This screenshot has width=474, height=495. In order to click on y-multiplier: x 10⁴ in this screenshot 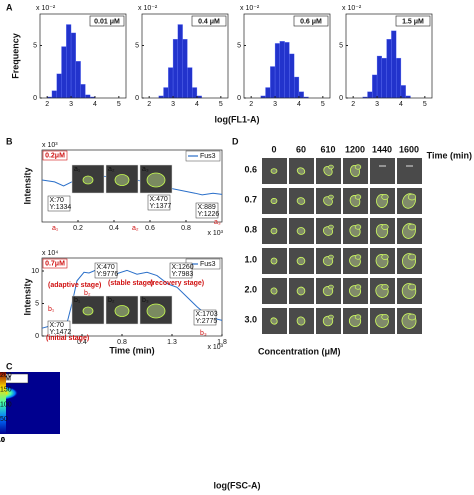, I will do `click(50, 253)`.